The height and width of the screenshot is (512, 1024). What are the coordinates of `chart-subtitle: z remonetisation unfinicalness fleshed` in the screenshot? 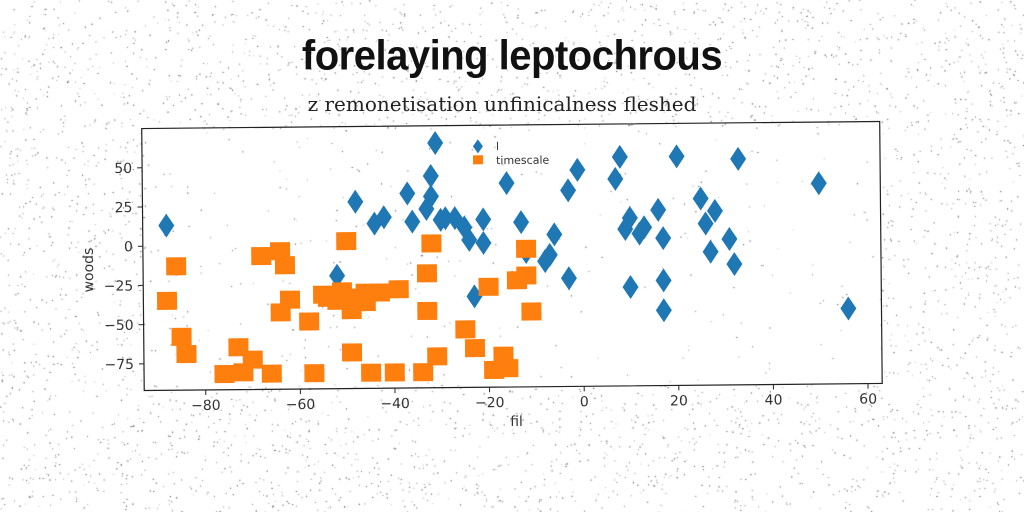 It's located at (502, 104).